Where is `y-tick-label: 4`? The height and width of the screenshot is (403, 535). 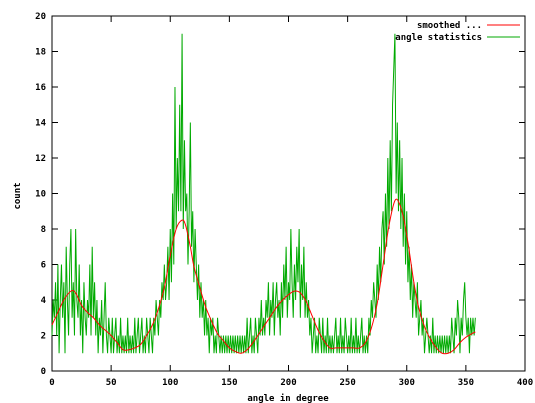
y-tick-label: 4 is located at coordinates (44, 301).